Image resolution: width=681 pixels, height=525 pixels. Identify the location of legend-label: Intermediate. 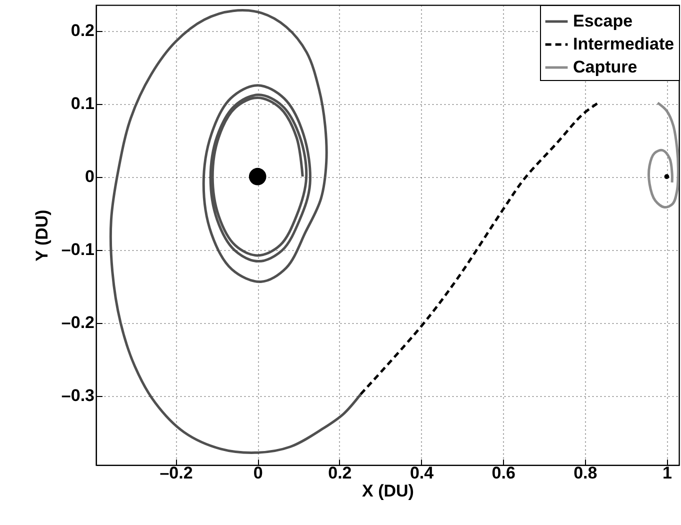
(623, 44).